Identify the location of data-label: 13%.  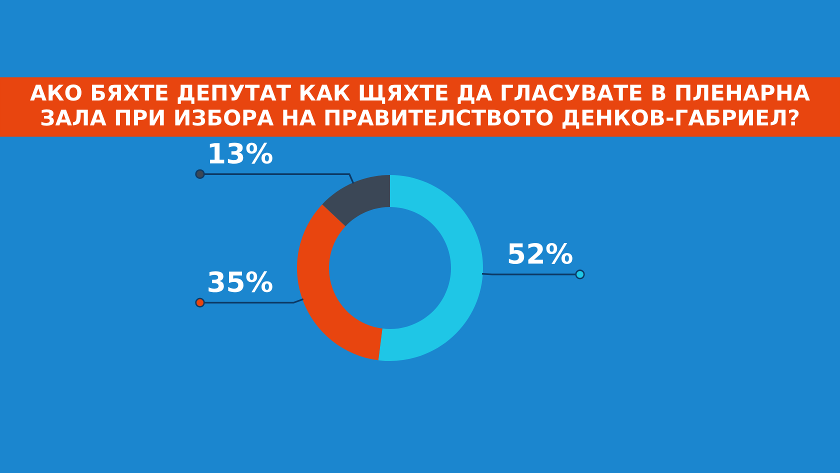
(241, 153).